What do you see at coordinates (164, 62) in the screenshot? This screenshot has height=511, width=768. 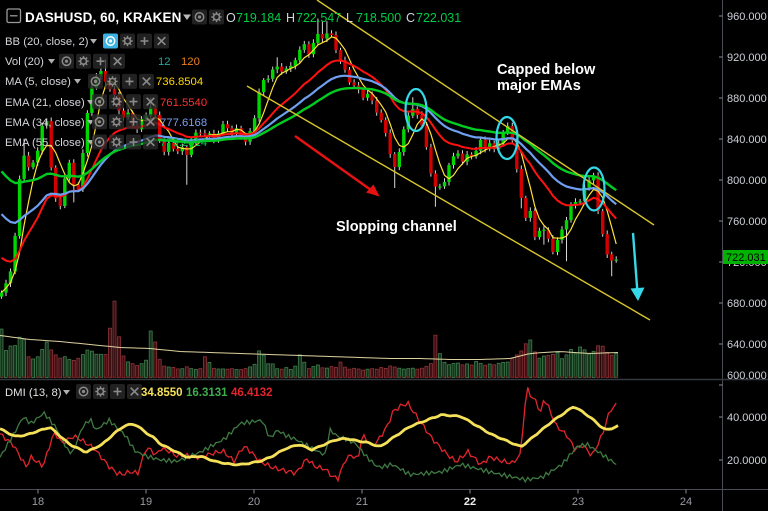 I see `svg-text: 12` at bounding box center [164, 62].